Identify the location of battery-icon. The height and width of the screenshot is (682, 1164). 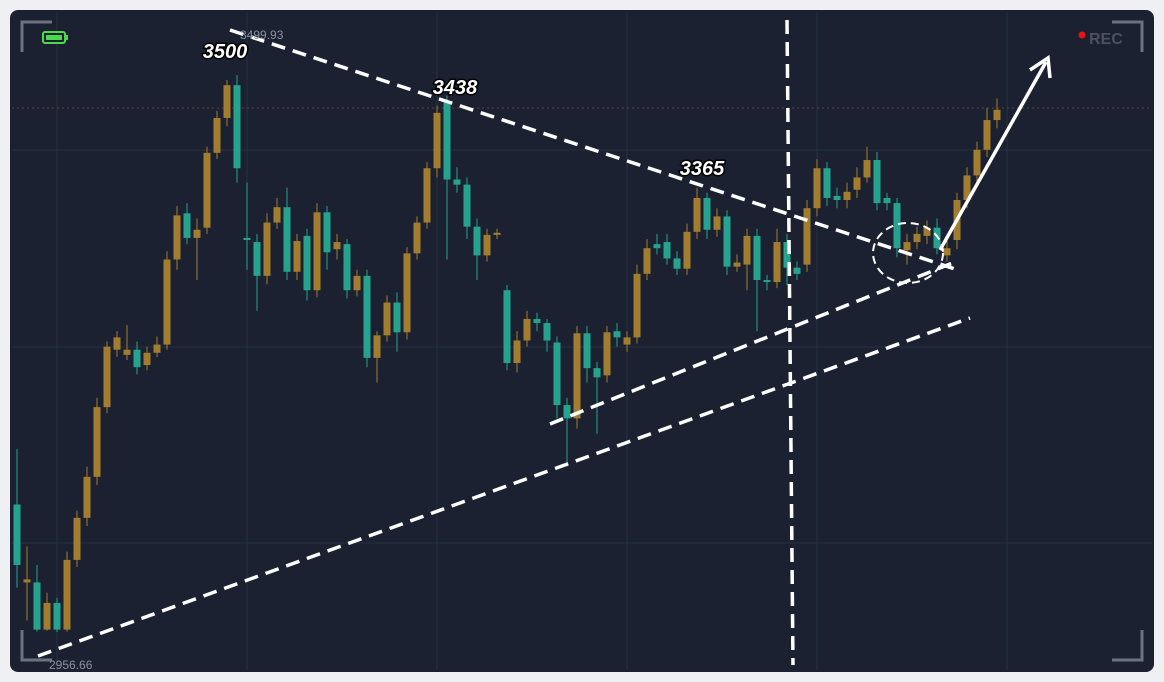
(55, 37).